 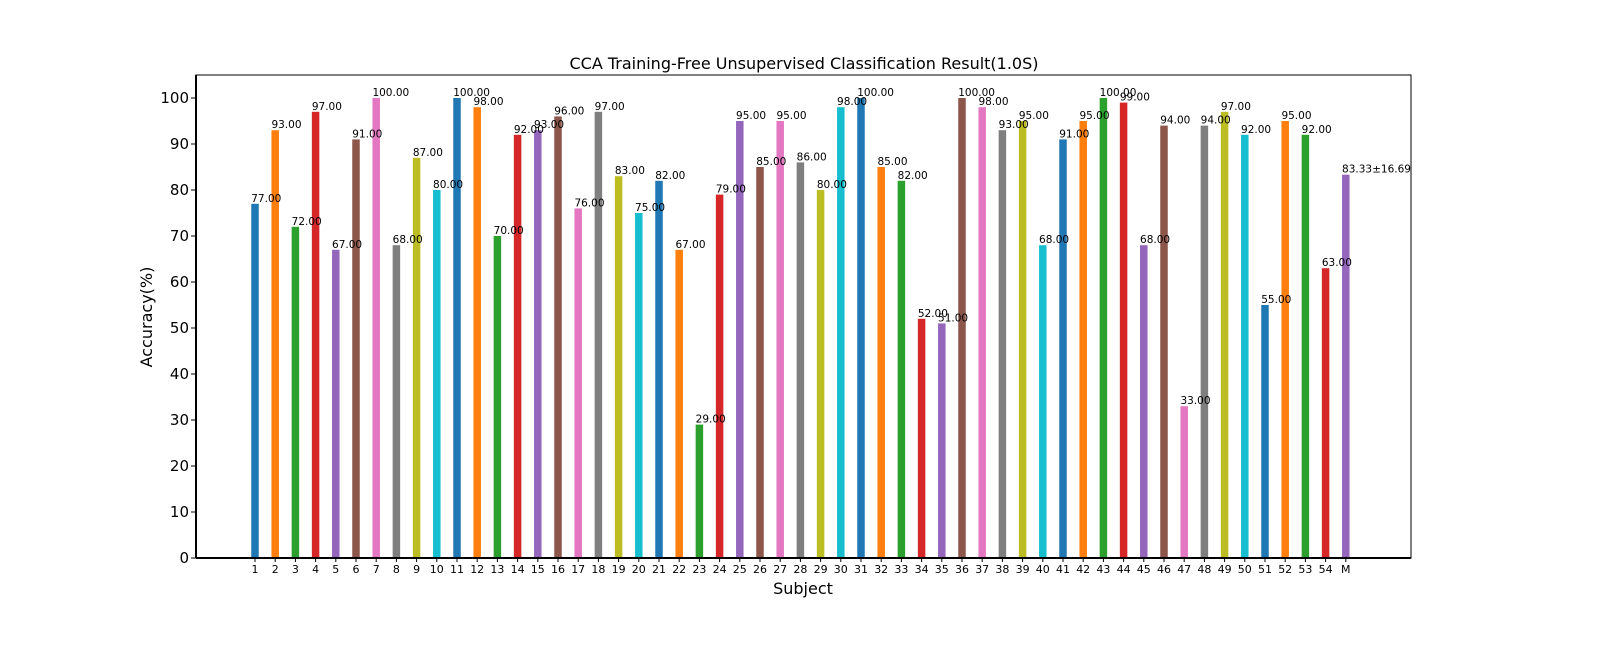 I want to click on x-tick-label-39: 39, so click(x=1023, y=569).